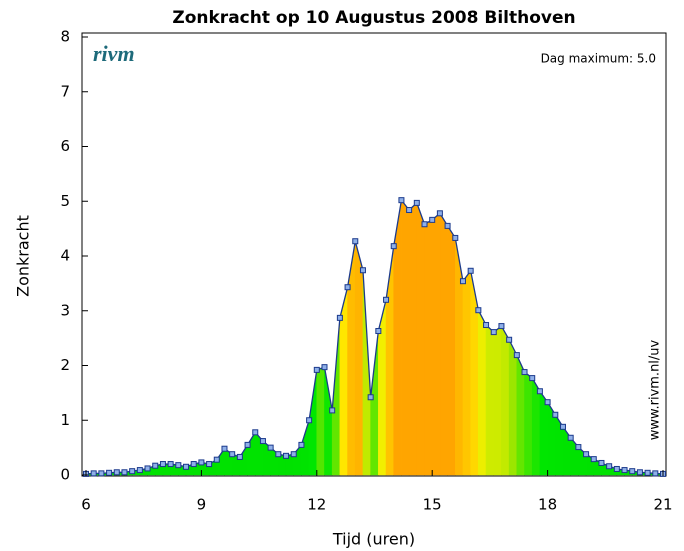  I want to click on y-tick-label: 3, so click(65, 310).